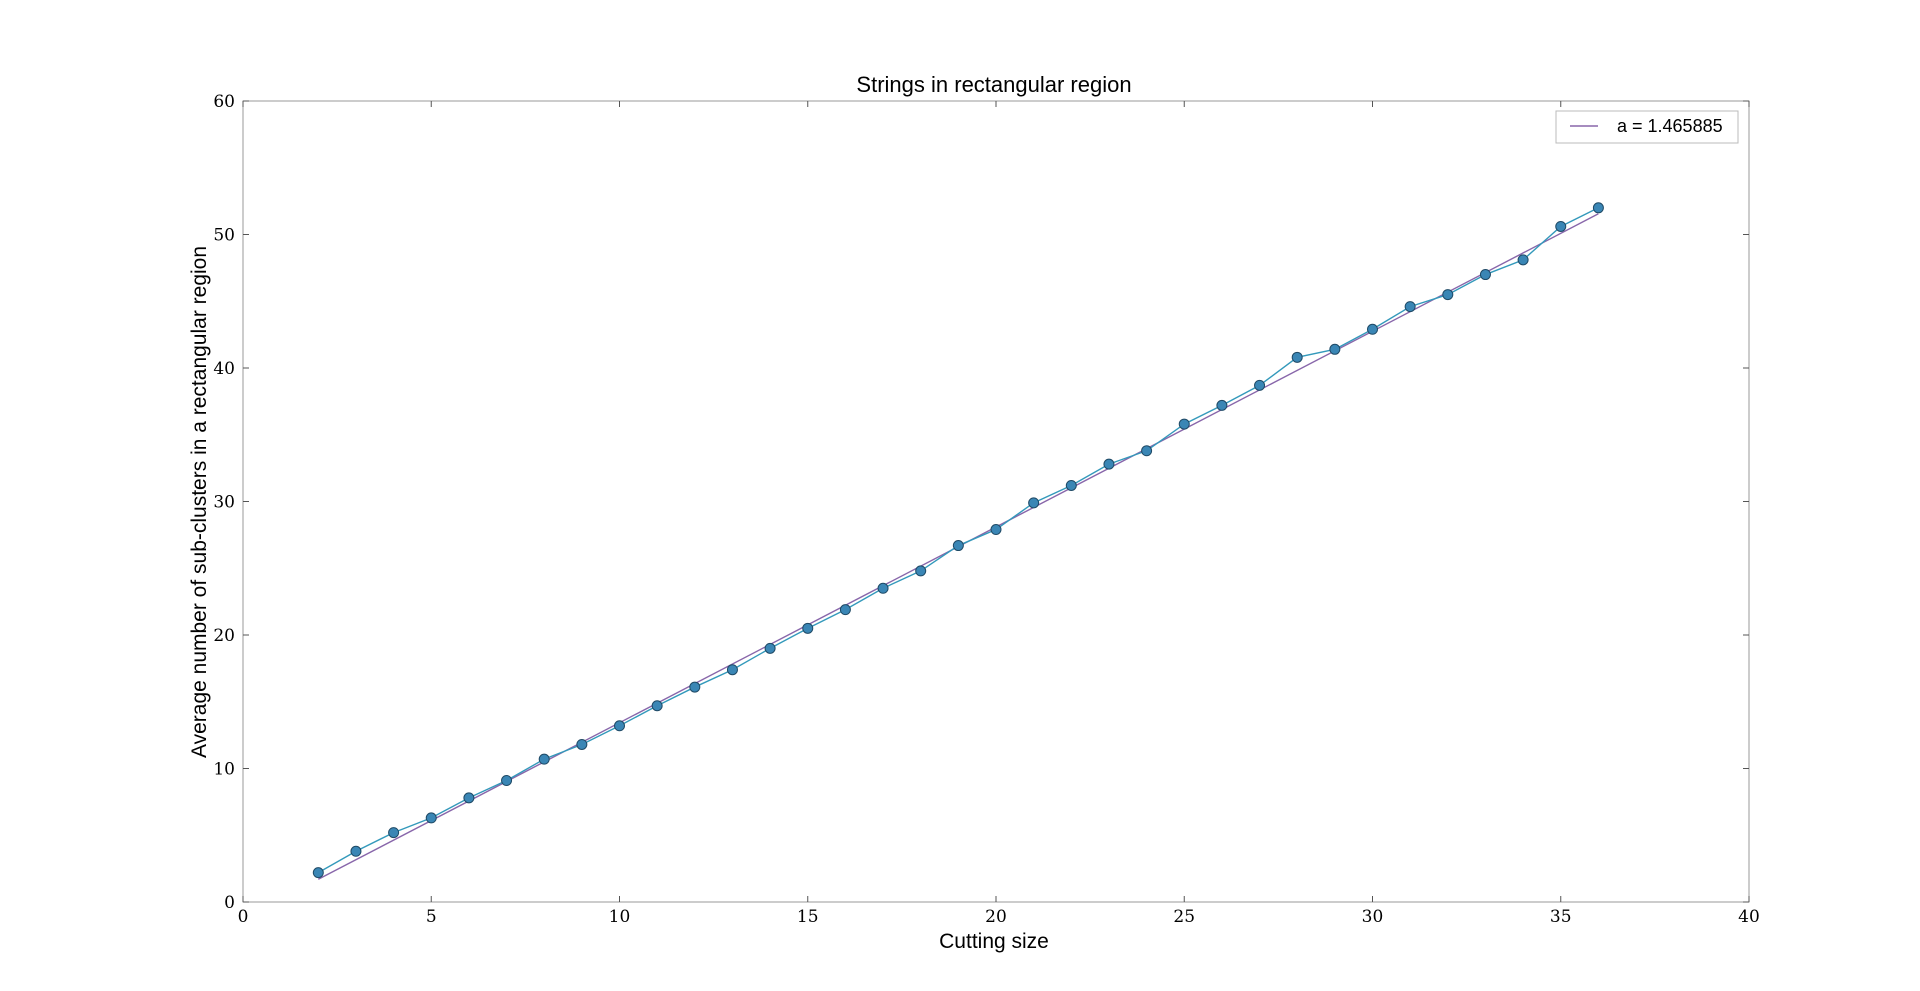 The image size is (1920, 991). I want to click on y-tick-label: 60, so click(224, 102).